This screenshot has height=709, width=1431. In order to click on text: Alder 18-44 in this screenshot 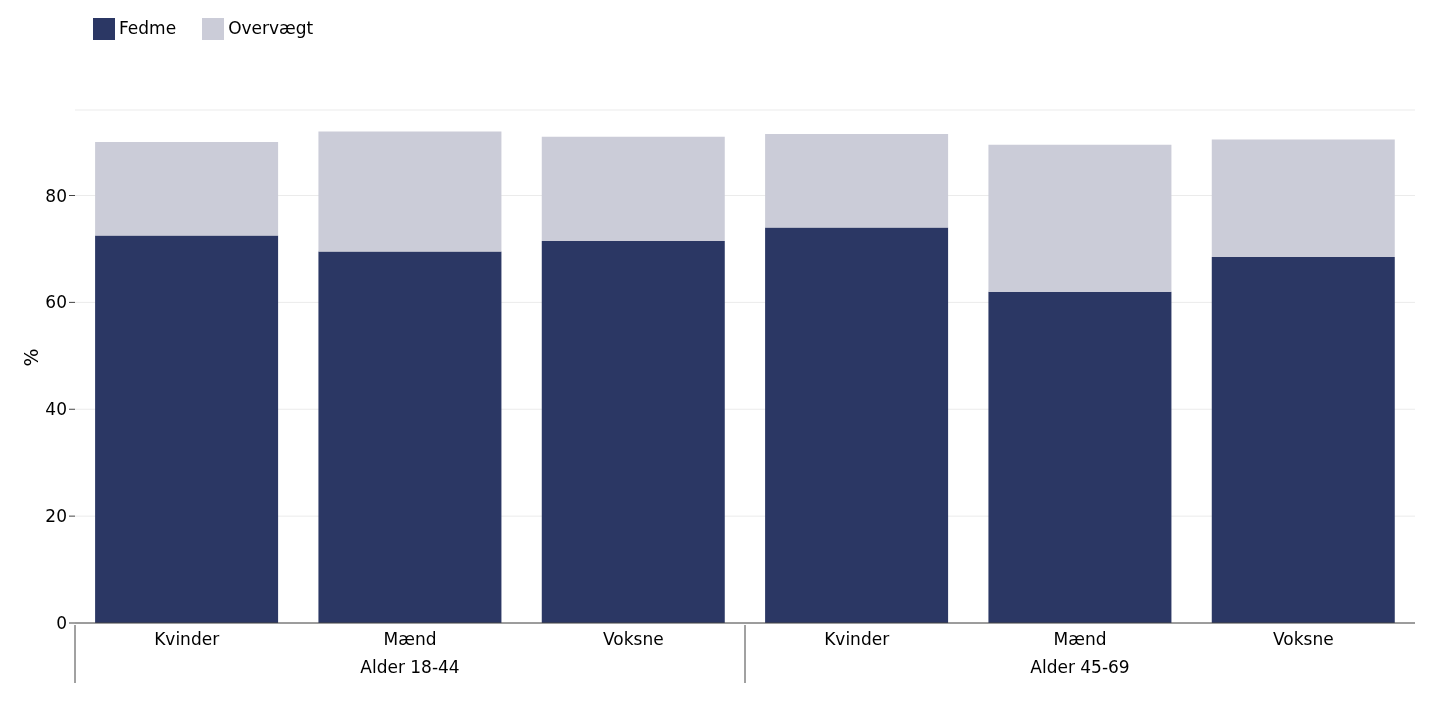, I will do `click(410, 667)`.